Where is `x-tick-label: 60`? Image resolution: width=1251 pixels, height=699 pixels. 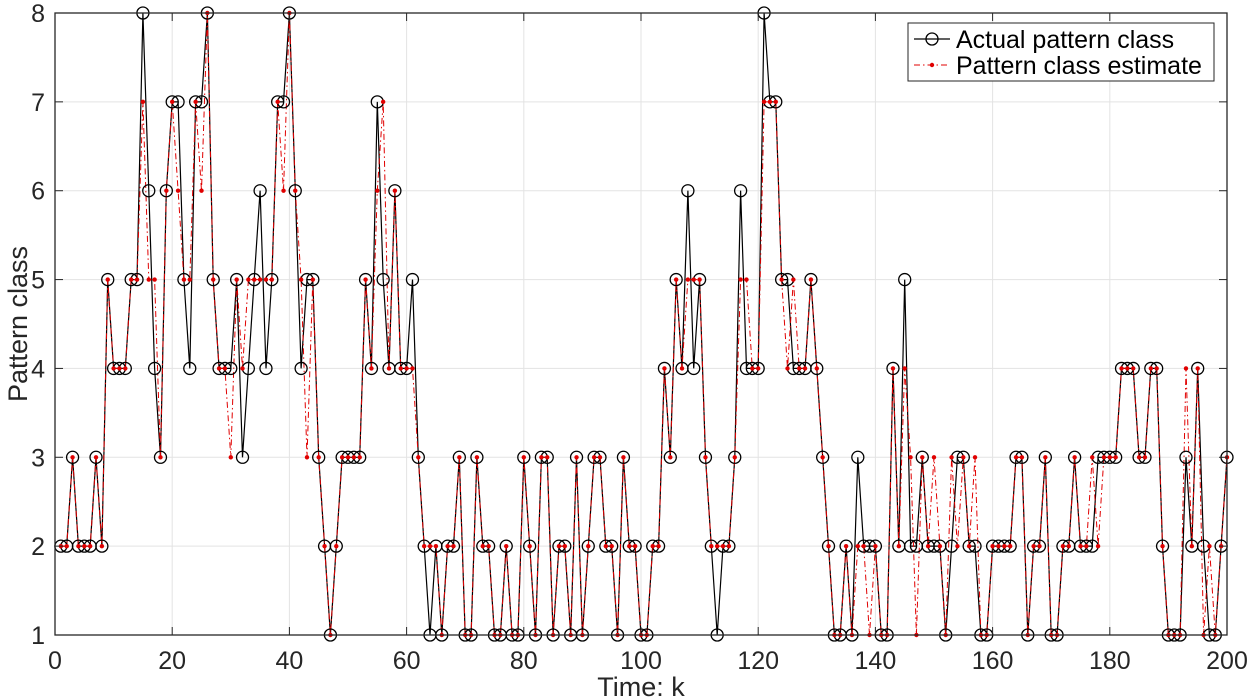
x-tick-label: 60 is located at coordinates (407, 661).